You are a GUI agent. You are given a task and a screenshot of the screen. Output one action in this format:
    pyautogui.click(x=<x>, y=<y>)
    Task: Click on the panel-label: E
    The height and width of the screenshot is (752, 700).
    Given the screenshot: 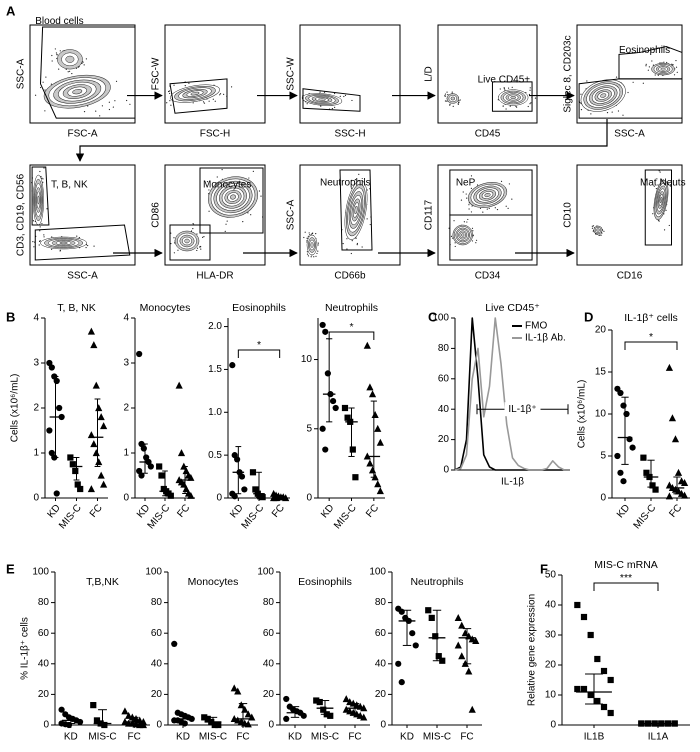 What is the action you would take?
    pyautogui.click(x=10, y=568)
    